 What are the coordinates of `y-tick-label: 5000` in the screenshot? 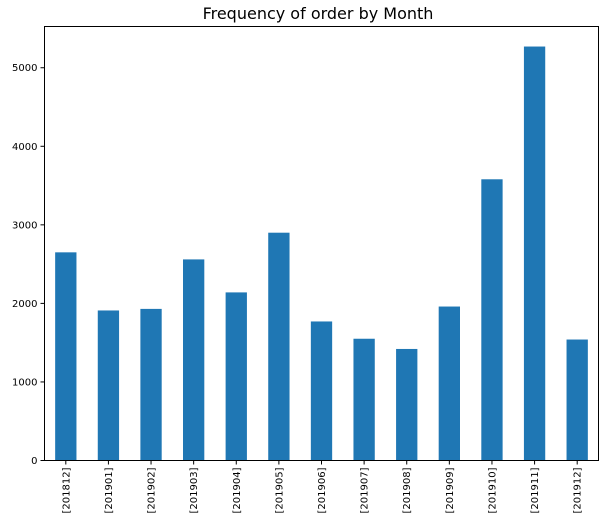 It's located at (24, 68).